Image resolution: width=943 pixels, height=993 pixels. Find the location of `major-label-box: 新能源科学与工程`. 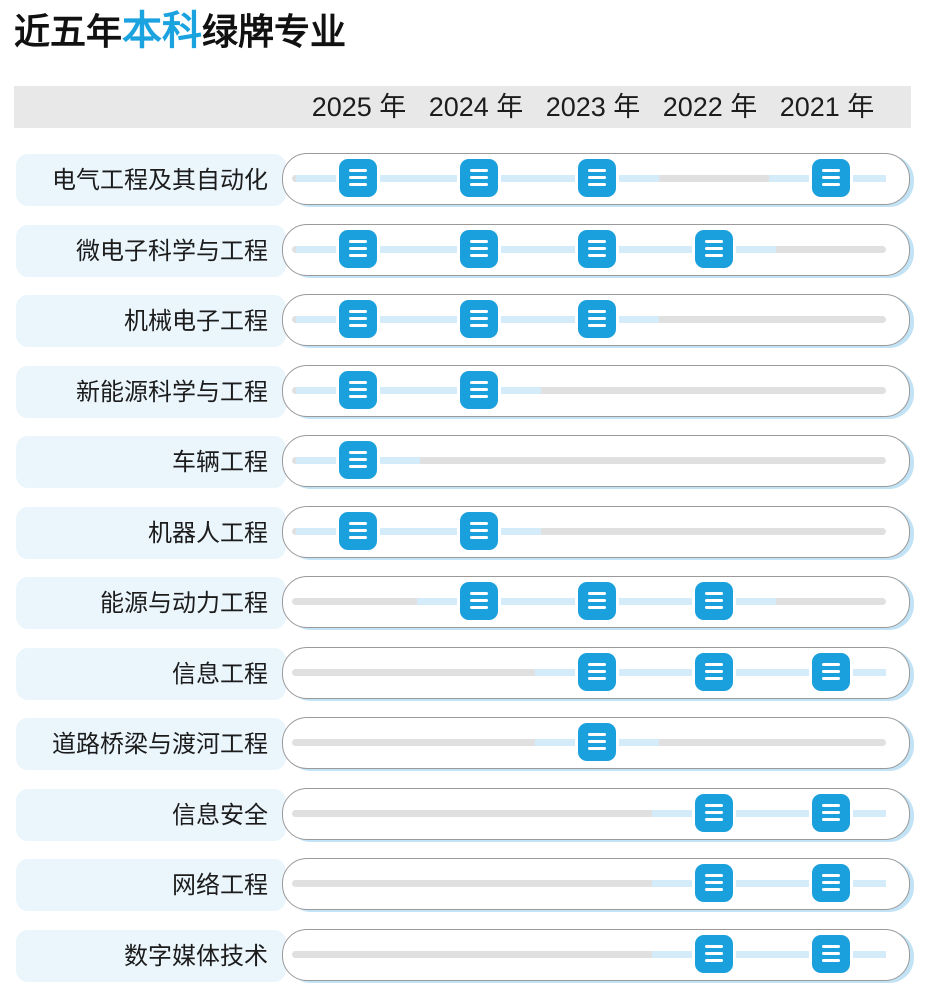

major-label-box: 新能源科学与工程 is located at coordinates (151, 391).